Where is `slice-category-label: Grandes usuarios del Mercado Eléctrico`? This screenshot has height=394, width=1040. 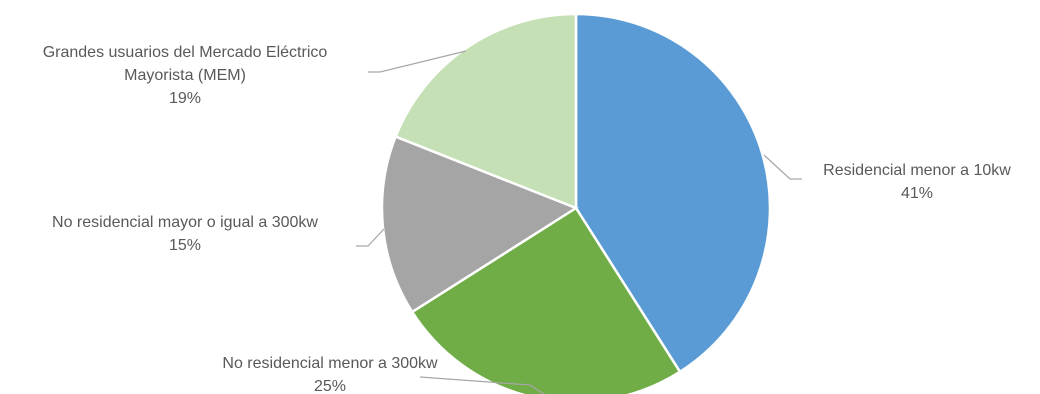
slice-category-label: Grandes usuarios del Mercado Eléctrico is located at coordinates (185, 52).